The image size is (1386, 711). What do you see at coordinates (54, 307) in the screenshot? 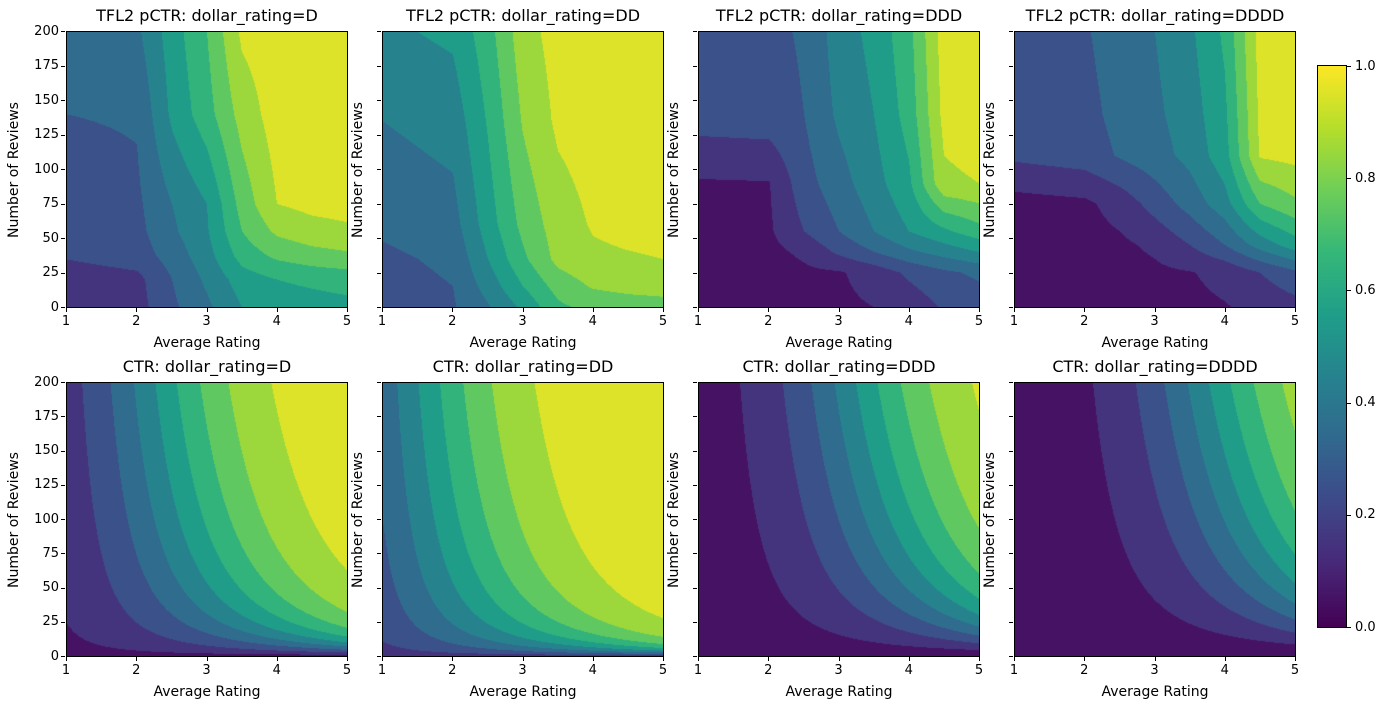
I see `y-tick-label: 0` at bounding box center [54, 307].